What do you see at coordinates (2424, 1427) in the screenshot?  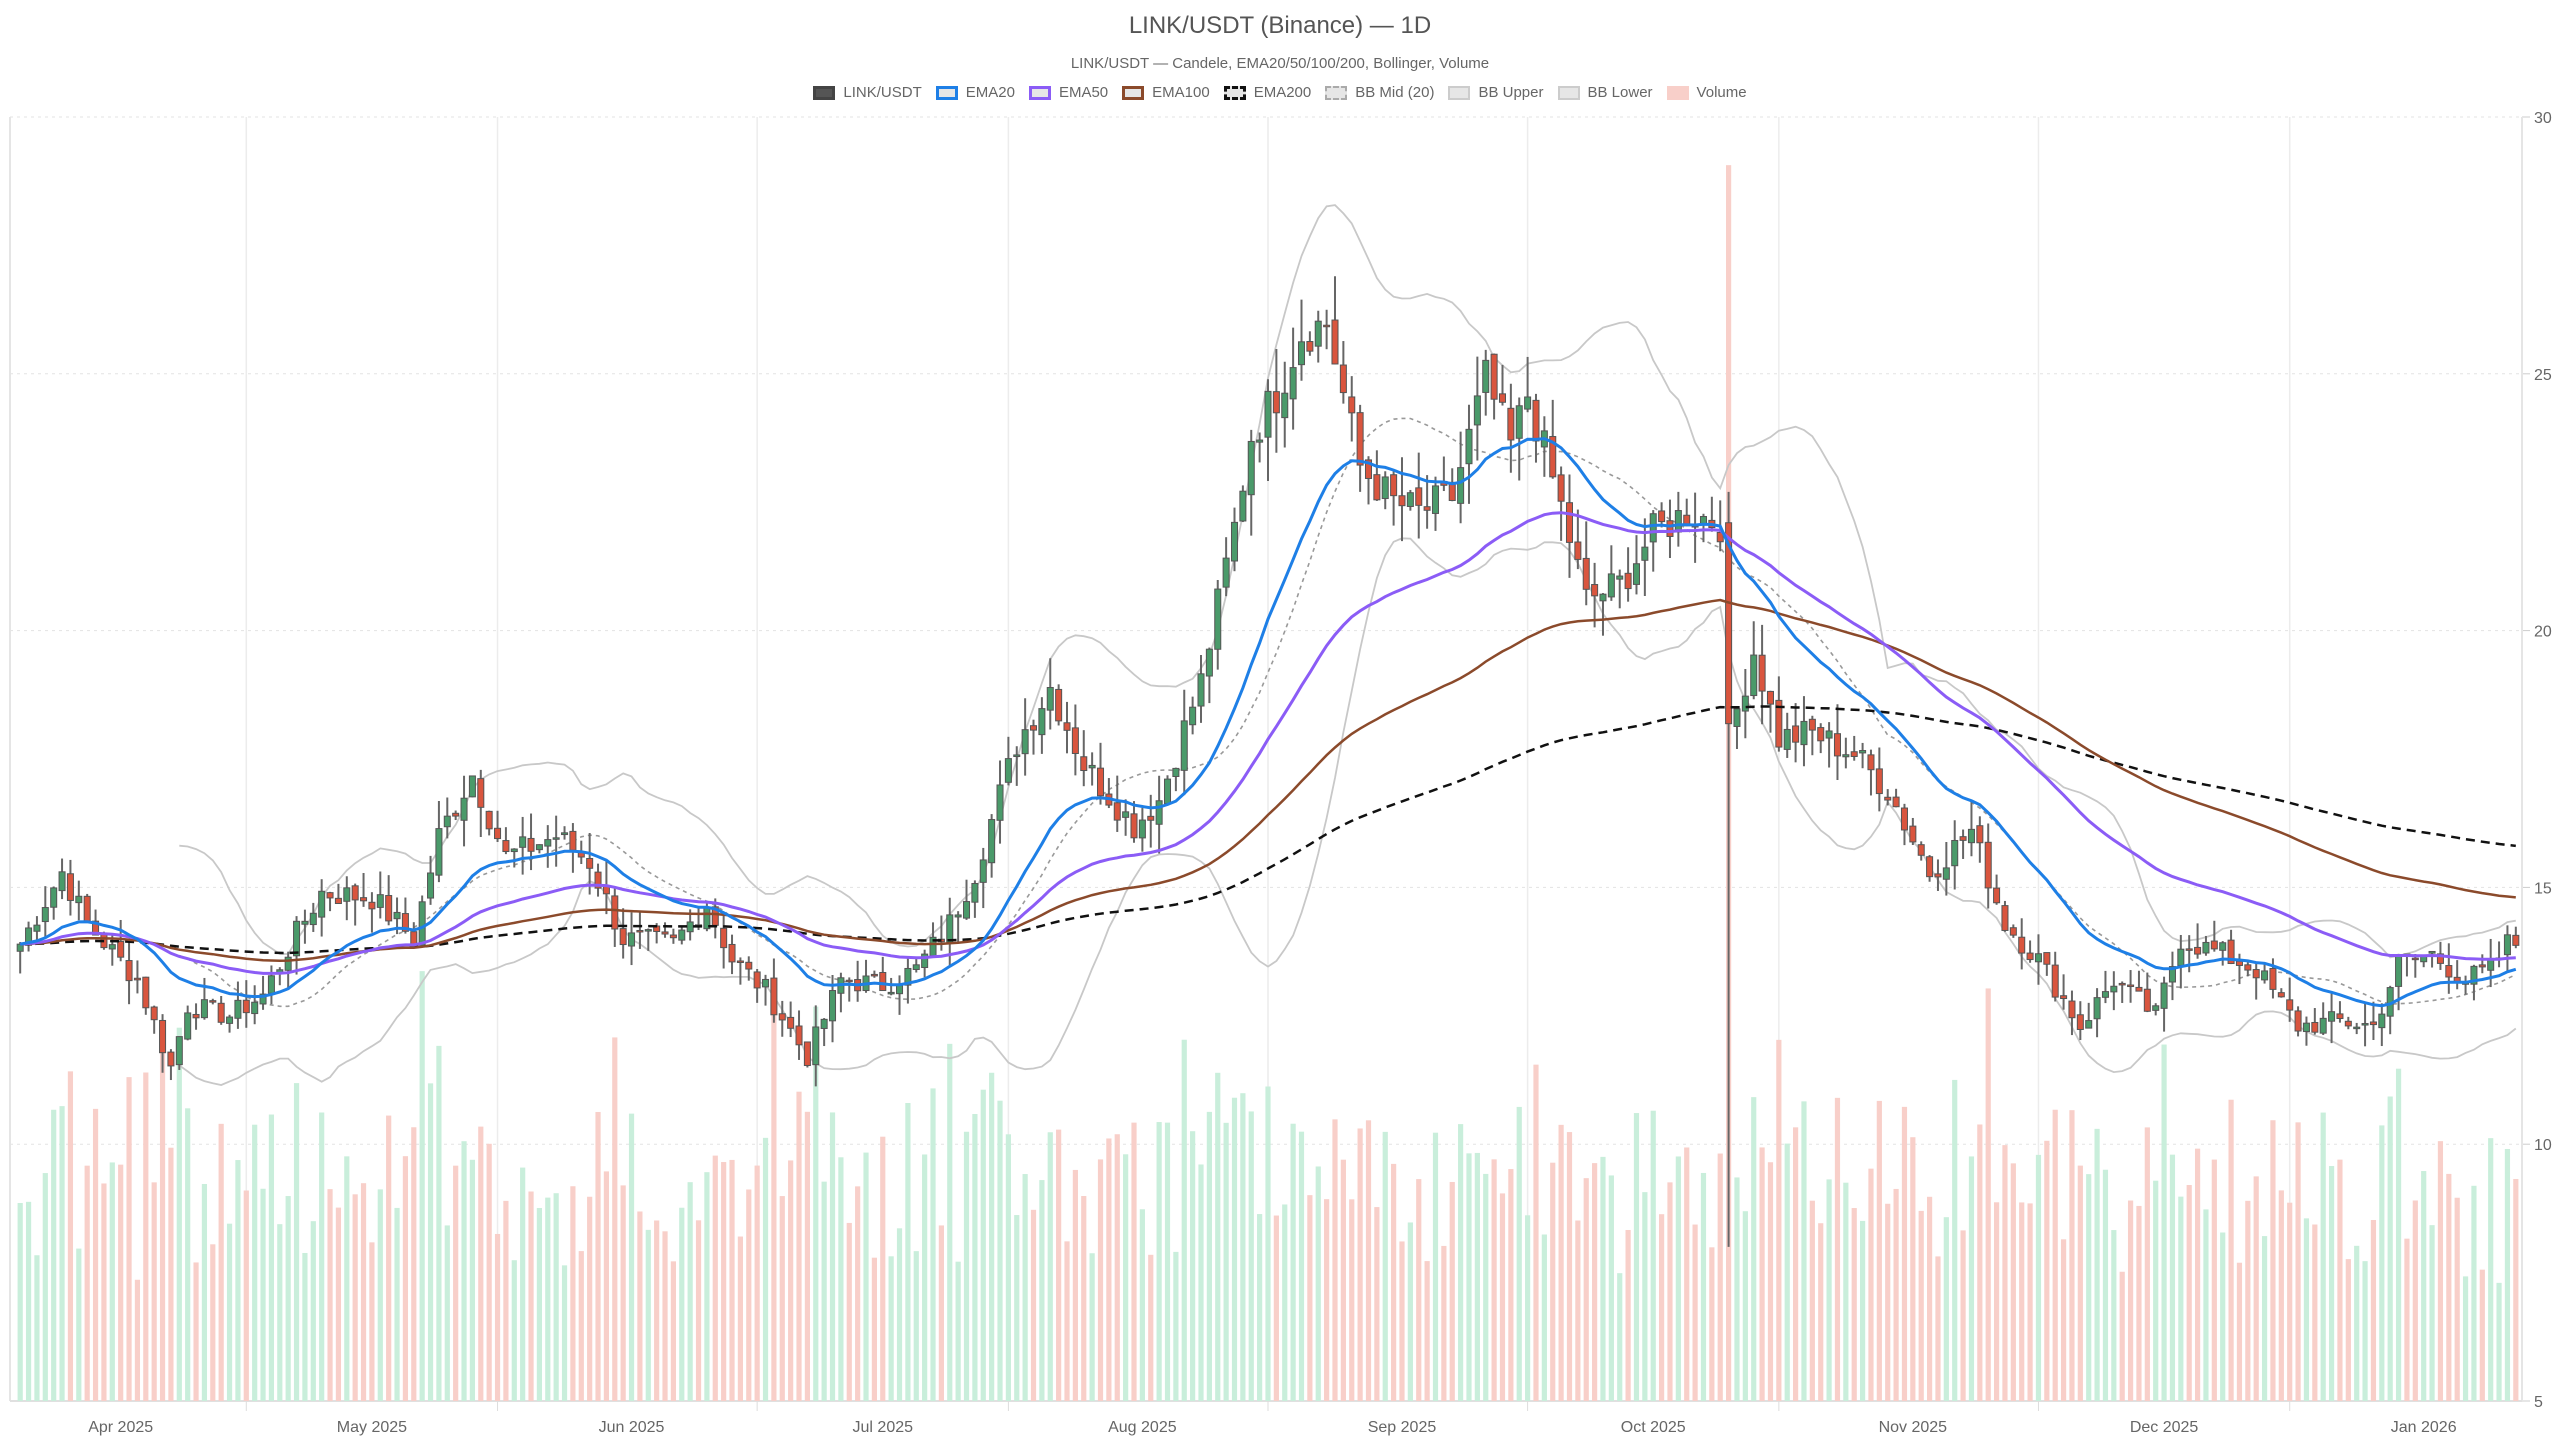 I see `x-tick-label: Jan 2026` at bounding box center [2424, 1427].